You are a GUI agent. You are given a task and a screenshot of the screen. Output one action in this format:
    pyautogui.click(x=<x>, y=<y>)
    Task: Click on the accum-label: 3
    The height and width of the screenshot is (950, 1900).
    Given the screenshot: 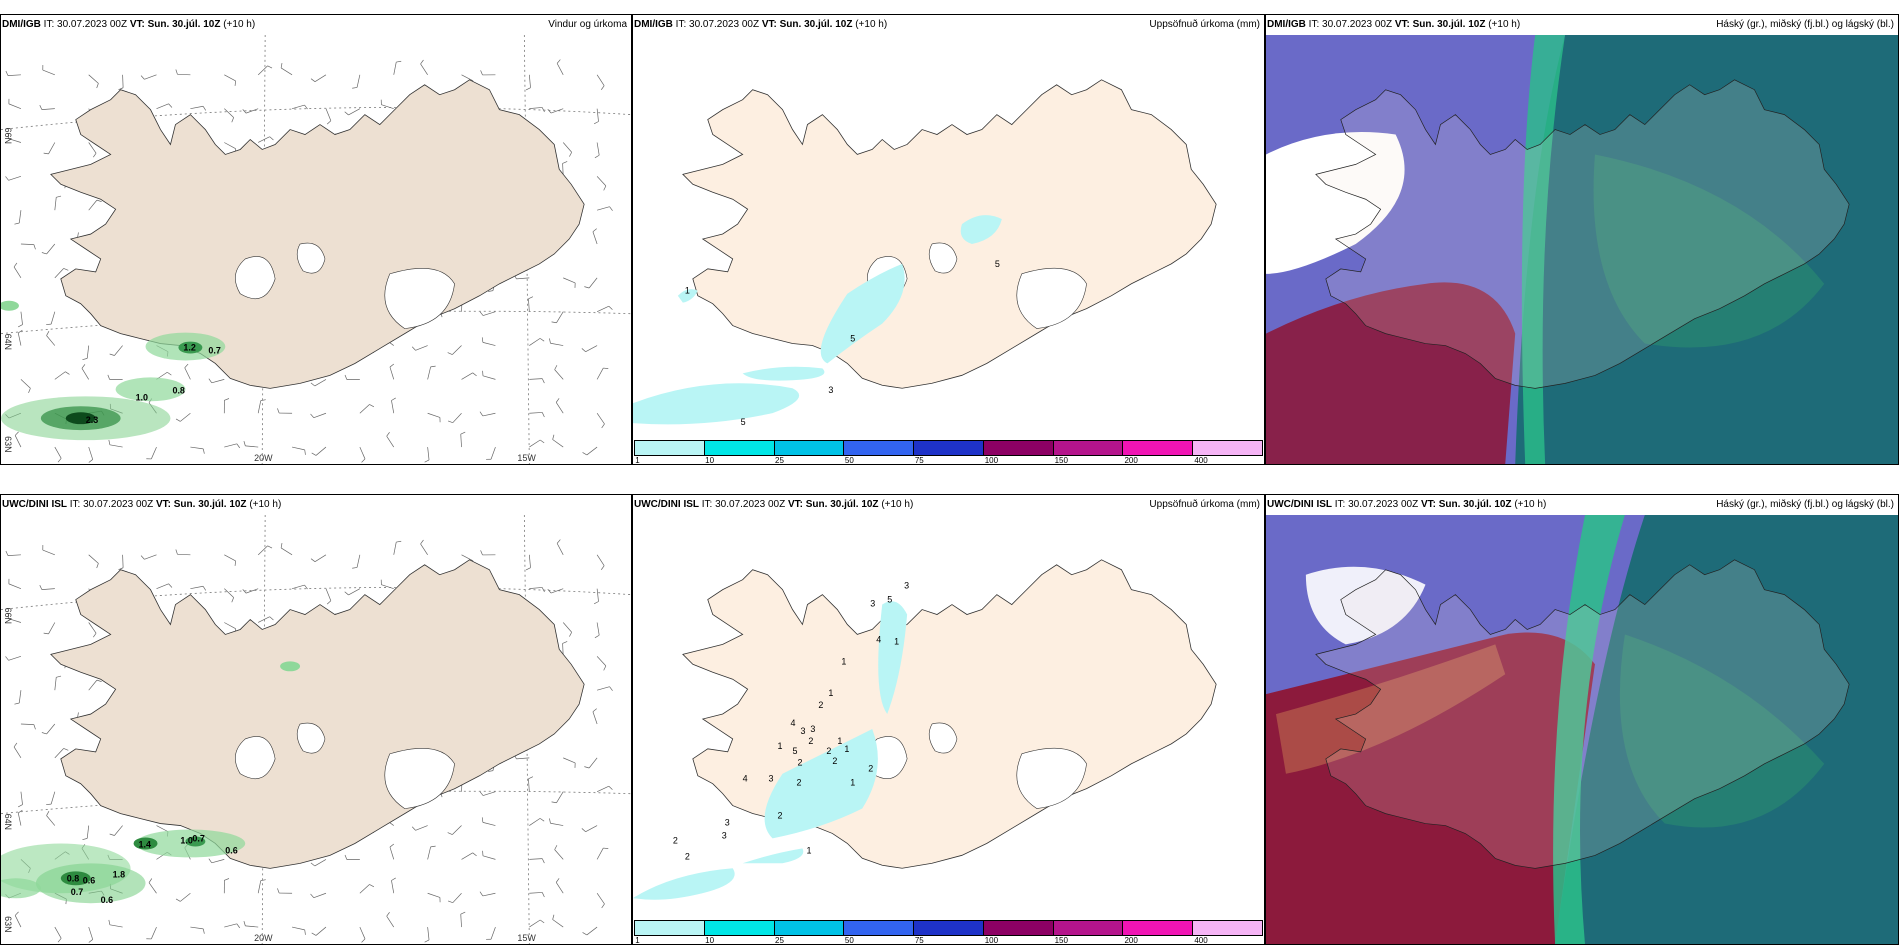 What is the action you would take?
    pyautogui.click(x=727, y=822)
    